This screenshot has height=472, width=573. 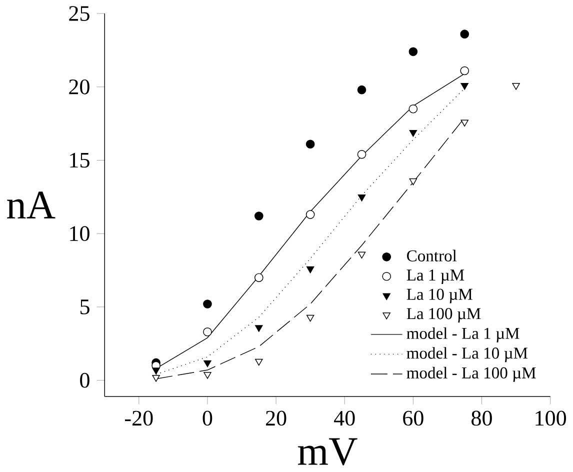 What do you see at coordinates (207, 418) in the screenshot?
I see `x-tick-label: 0` at bounding box center [207, 418].